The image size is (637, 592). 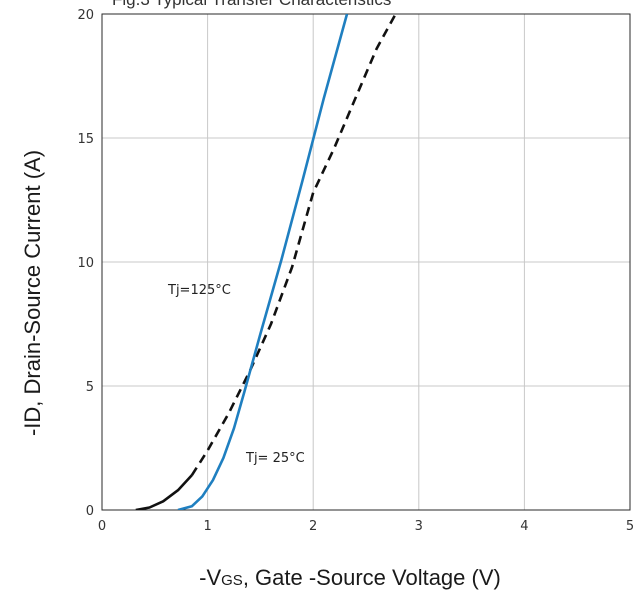 What do you see at coordinates (275, 458) in the screenshot?
I see `curve-annotation-label: Tj= 25°C` at bounding box center [275, 458].